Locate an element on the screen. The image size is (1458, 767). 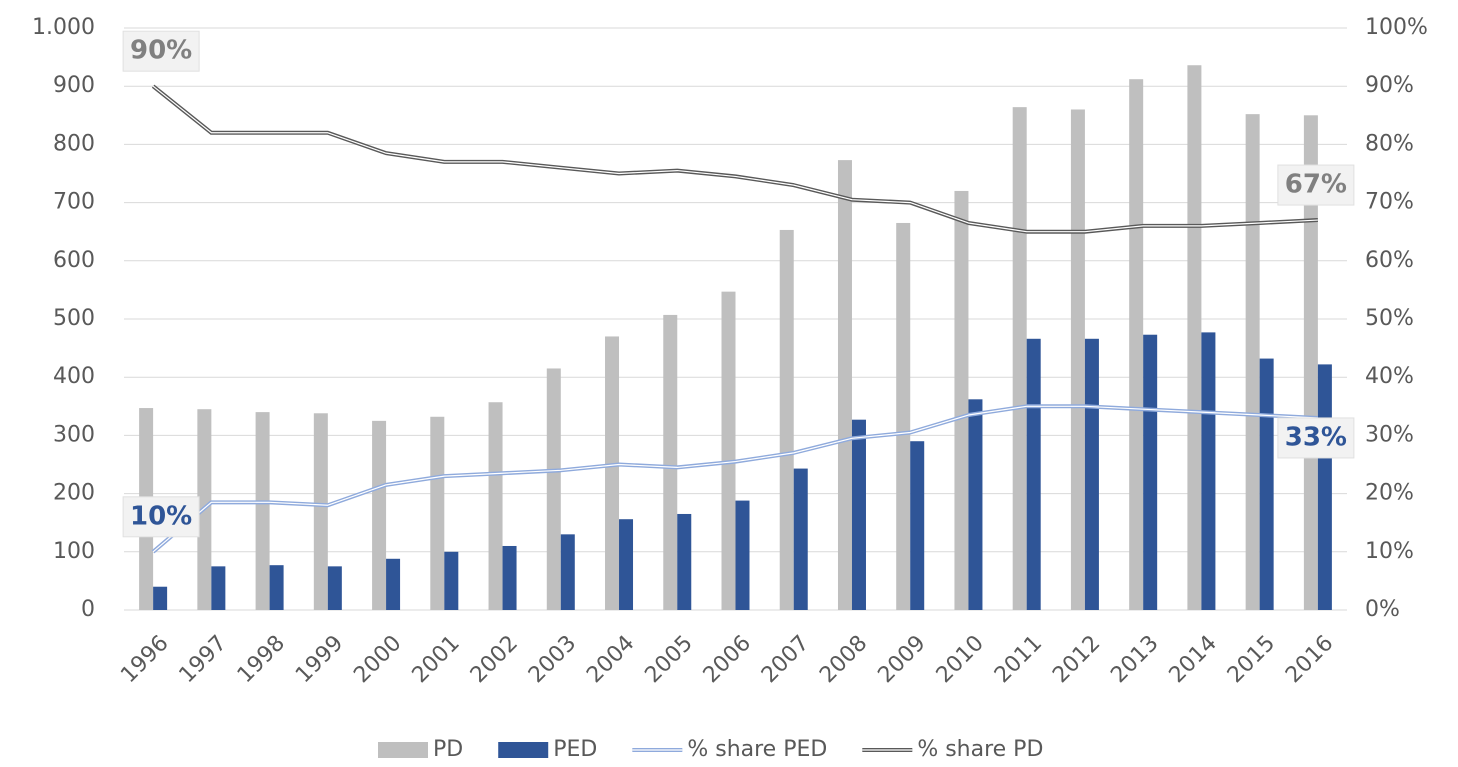
y-tick-label: 500 is located at coordinates (74, 318).